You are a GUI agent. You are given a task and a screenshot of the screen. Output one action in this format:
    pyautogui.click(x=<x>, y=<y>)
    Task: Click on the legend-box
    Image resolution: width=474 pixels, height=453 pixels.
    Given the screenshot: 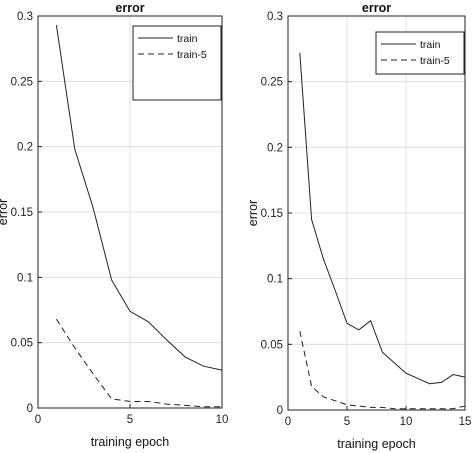 What is the action you would take?
    pyautogui.click(x=420, y=53)
    